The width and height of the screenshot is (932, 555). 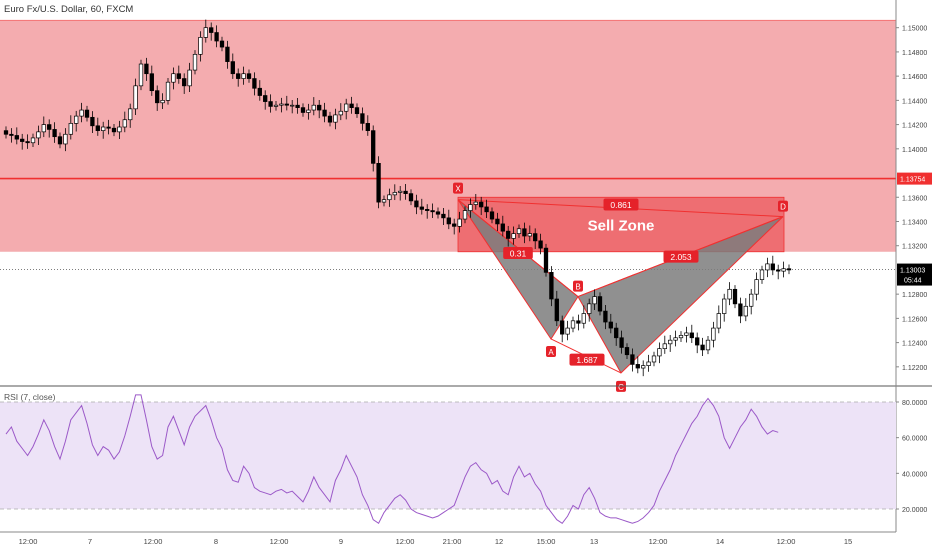 What do you see at coordinates (594, 541) in the screenshot?
I see `x-tick-label: 13` at bounding box center [594, 541].